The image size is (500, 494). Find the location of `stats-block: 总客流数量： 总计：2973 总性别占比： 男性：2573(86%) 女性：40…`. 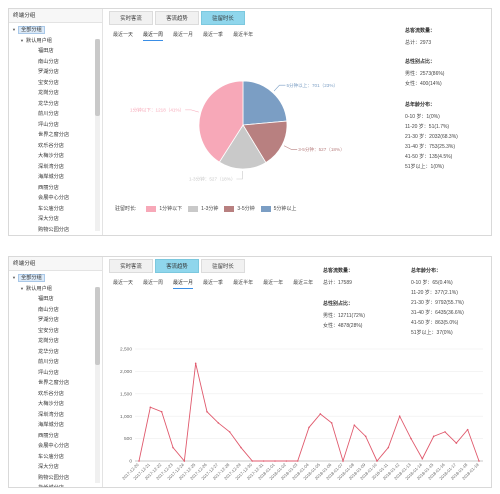

stats-block: 总客流数量： 总计：2973 总性别占比： 男性：2573(86%) 女性：40… is located at coordinates (431, 99).